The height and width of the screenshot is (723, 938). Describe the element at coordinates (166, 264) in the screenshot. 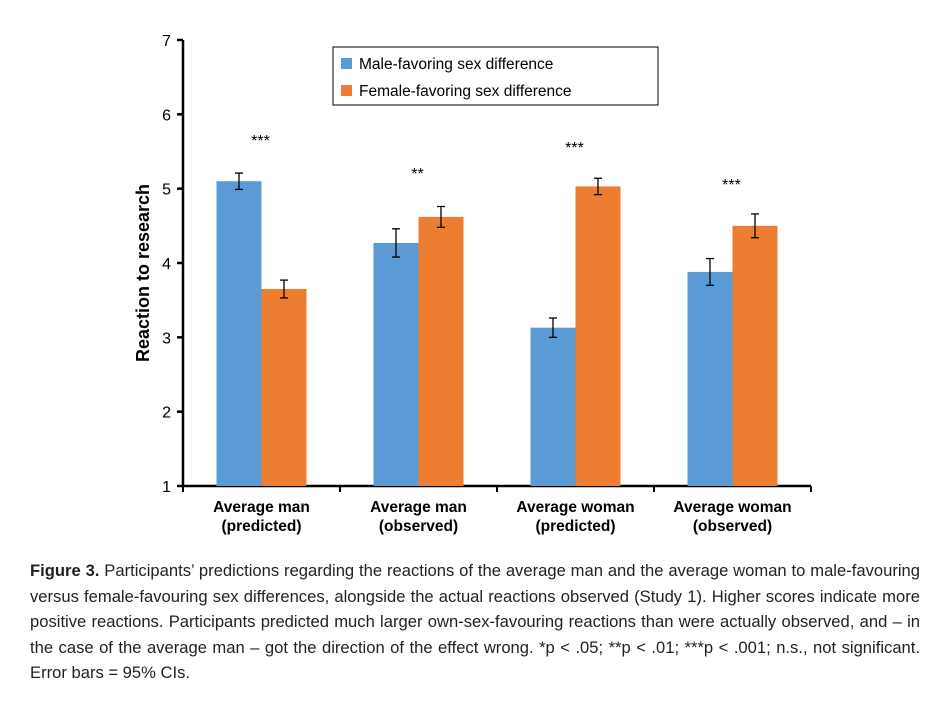

I see `y-tick-label: 4` at that location.